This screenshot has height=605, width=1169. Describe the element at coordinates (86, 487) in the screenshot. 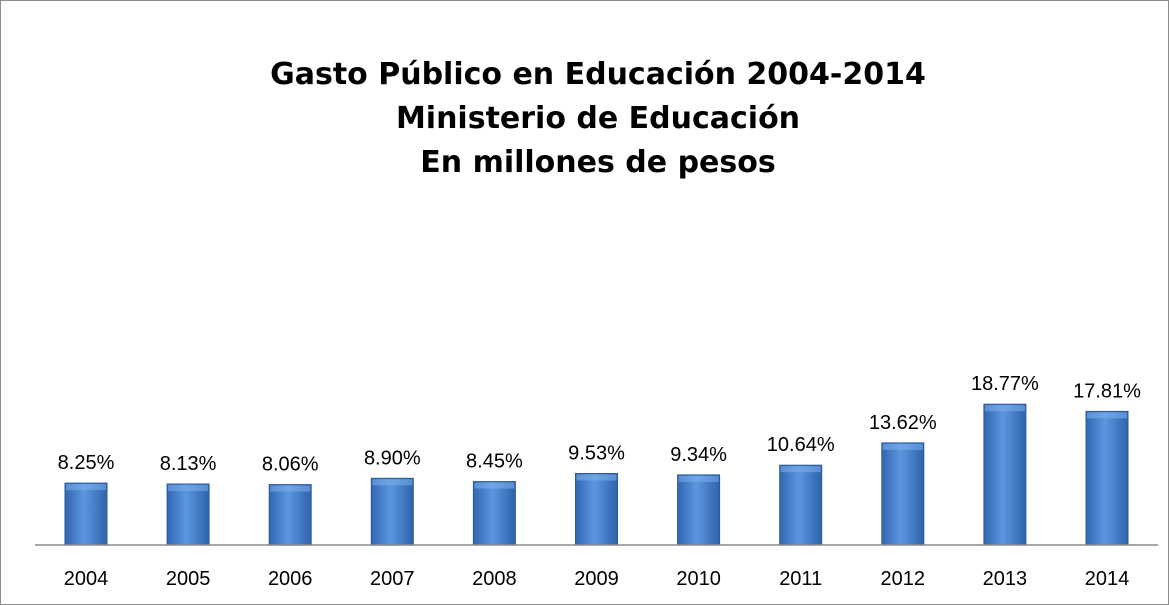

I see `bar-highlight-2004` at that location.